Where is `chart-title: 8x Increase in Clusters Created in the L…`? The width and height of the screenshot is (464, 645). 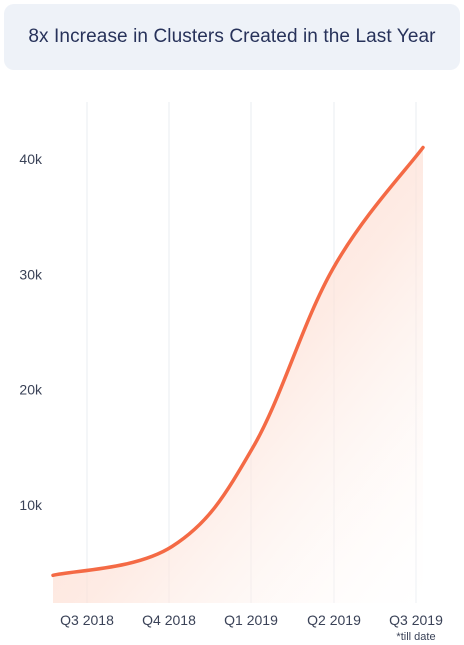 chart-title: 8x Increase in Clusters Created in the L… is located at coordinates (232, 36).